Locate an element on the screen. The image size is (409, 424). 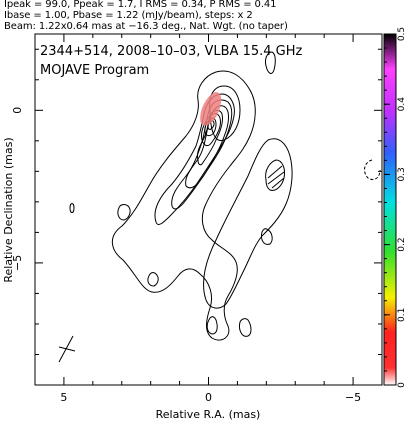
polarization-fill is located at coordinates (211, 109).